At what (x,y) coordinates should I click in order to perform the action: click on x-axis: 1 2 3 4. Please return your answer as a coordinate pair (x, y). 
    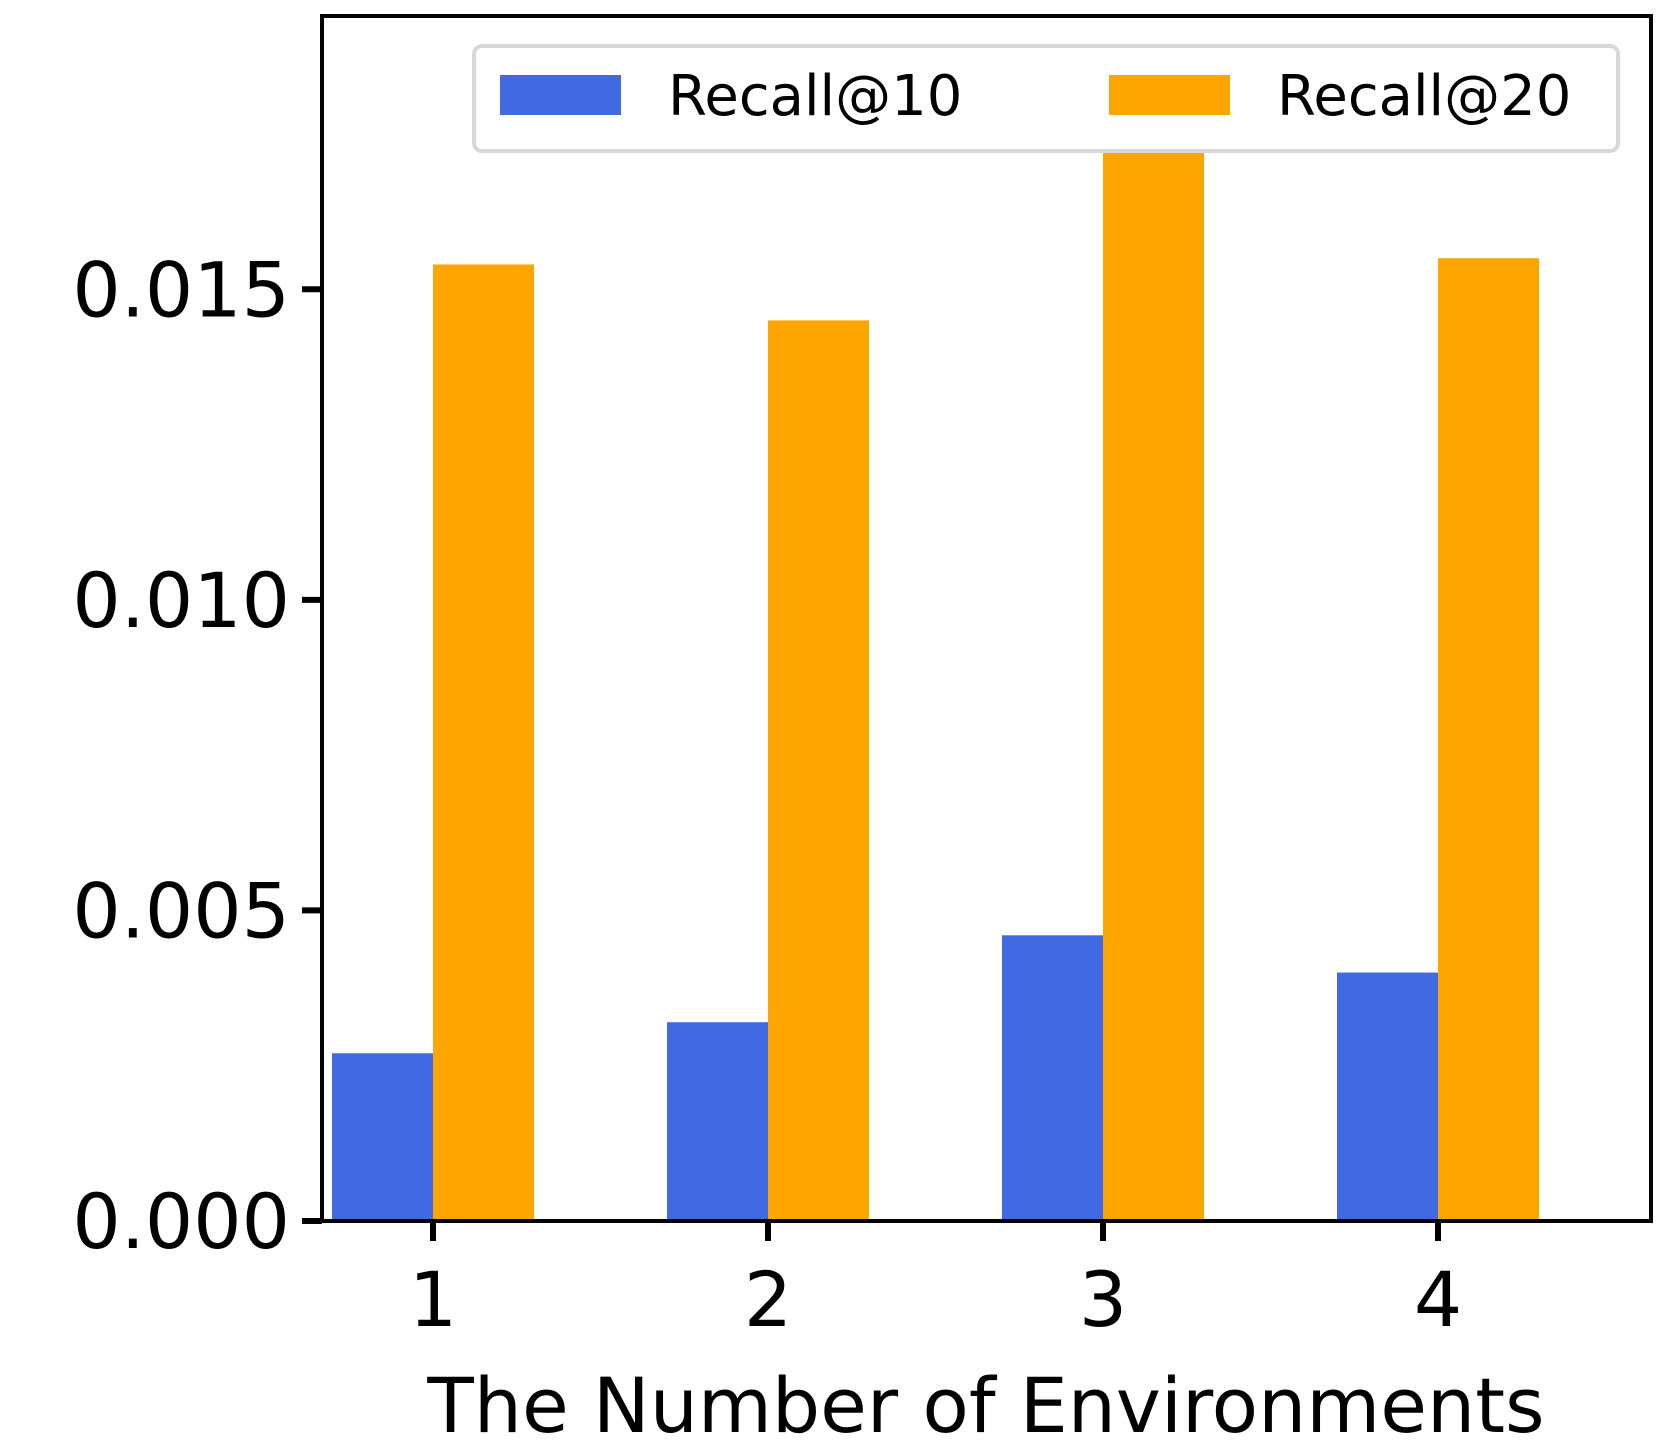
    Looking at the image, I should click on (935, 1282).